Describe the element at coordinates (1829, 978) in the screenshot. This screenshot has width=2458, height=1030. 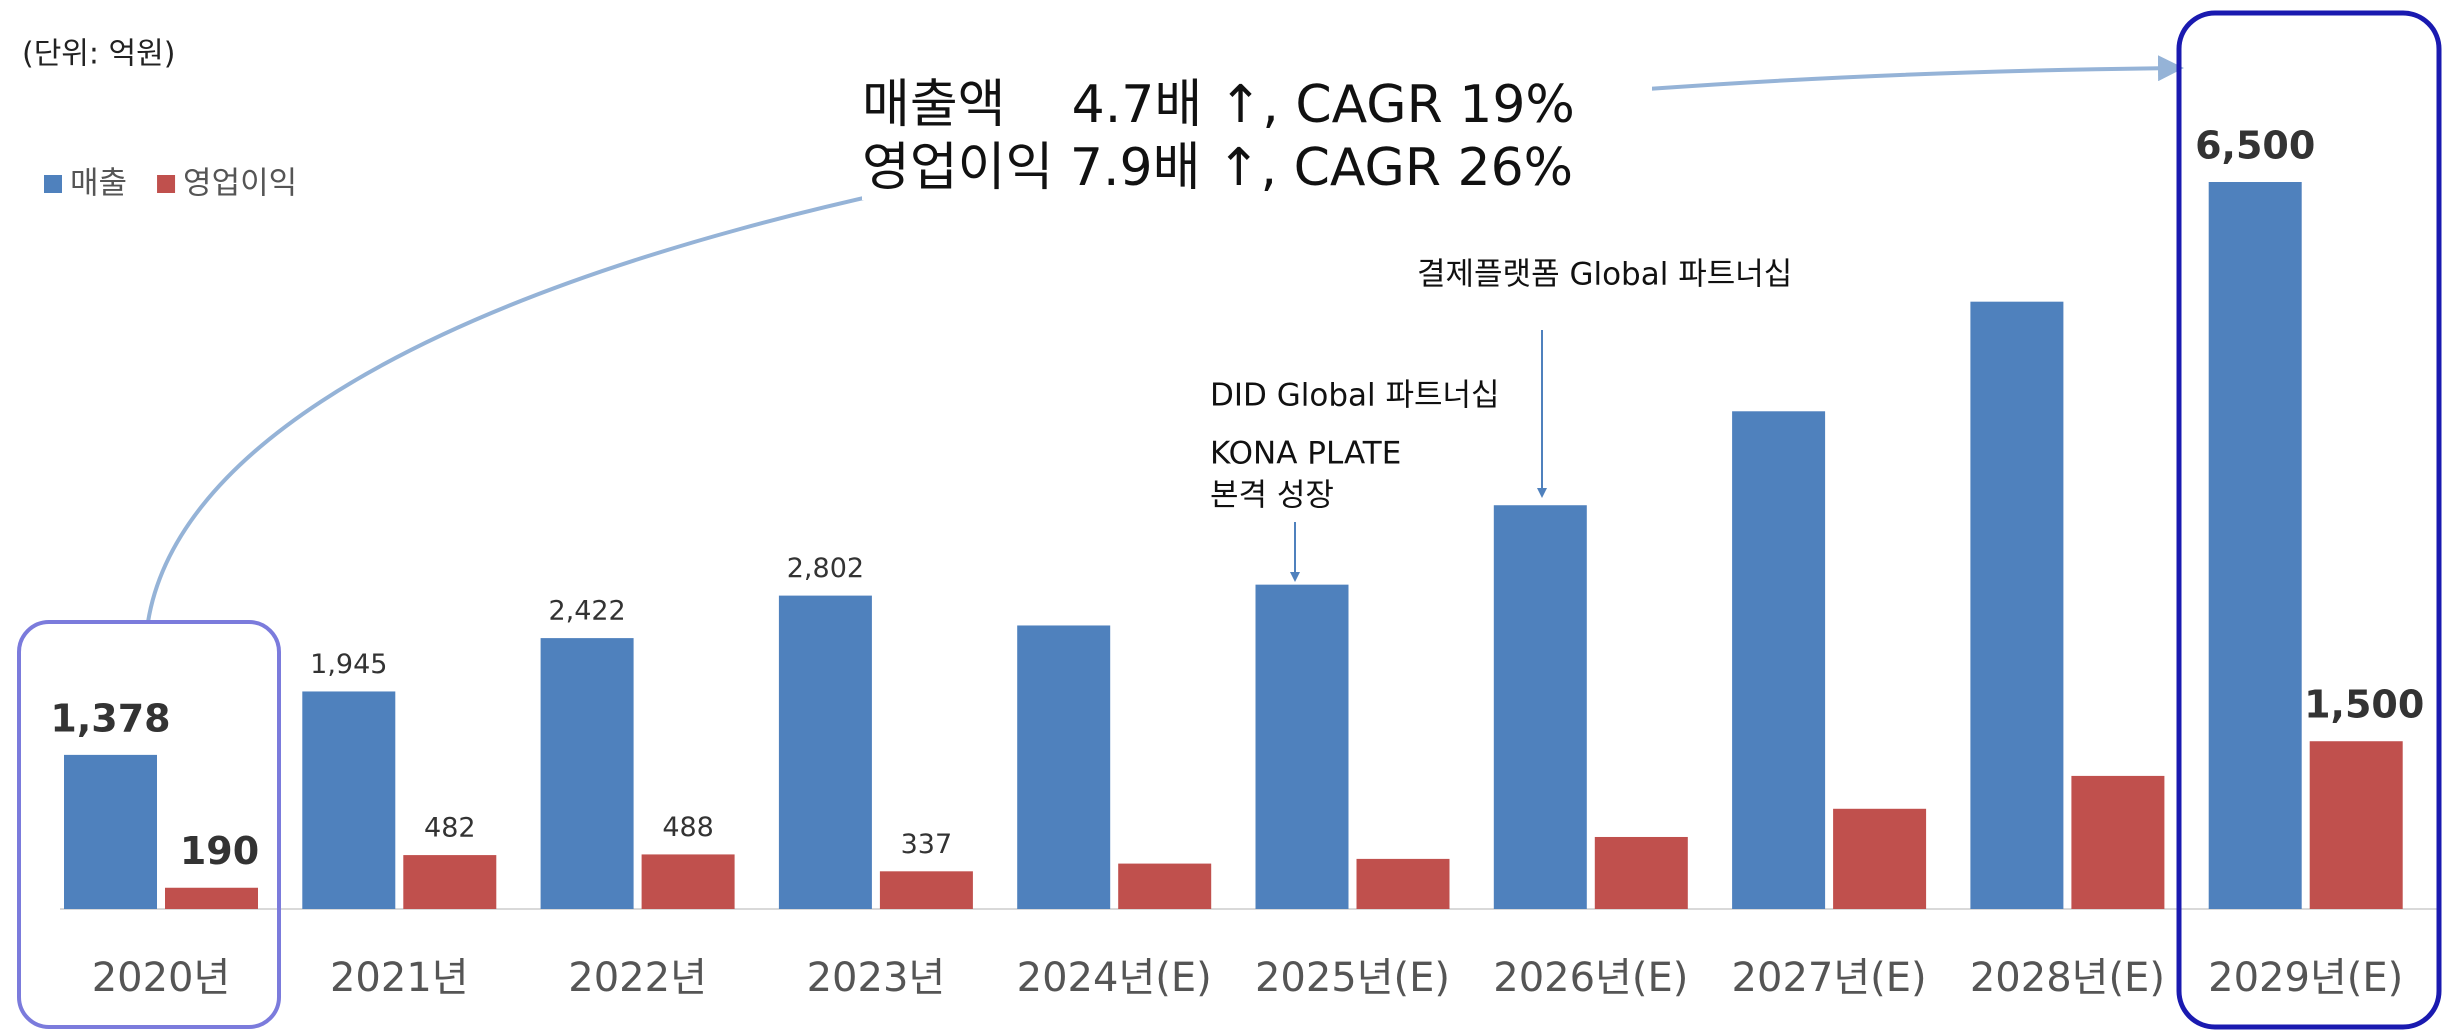
I see `x-tick-label: 2027년(E)` at that location.